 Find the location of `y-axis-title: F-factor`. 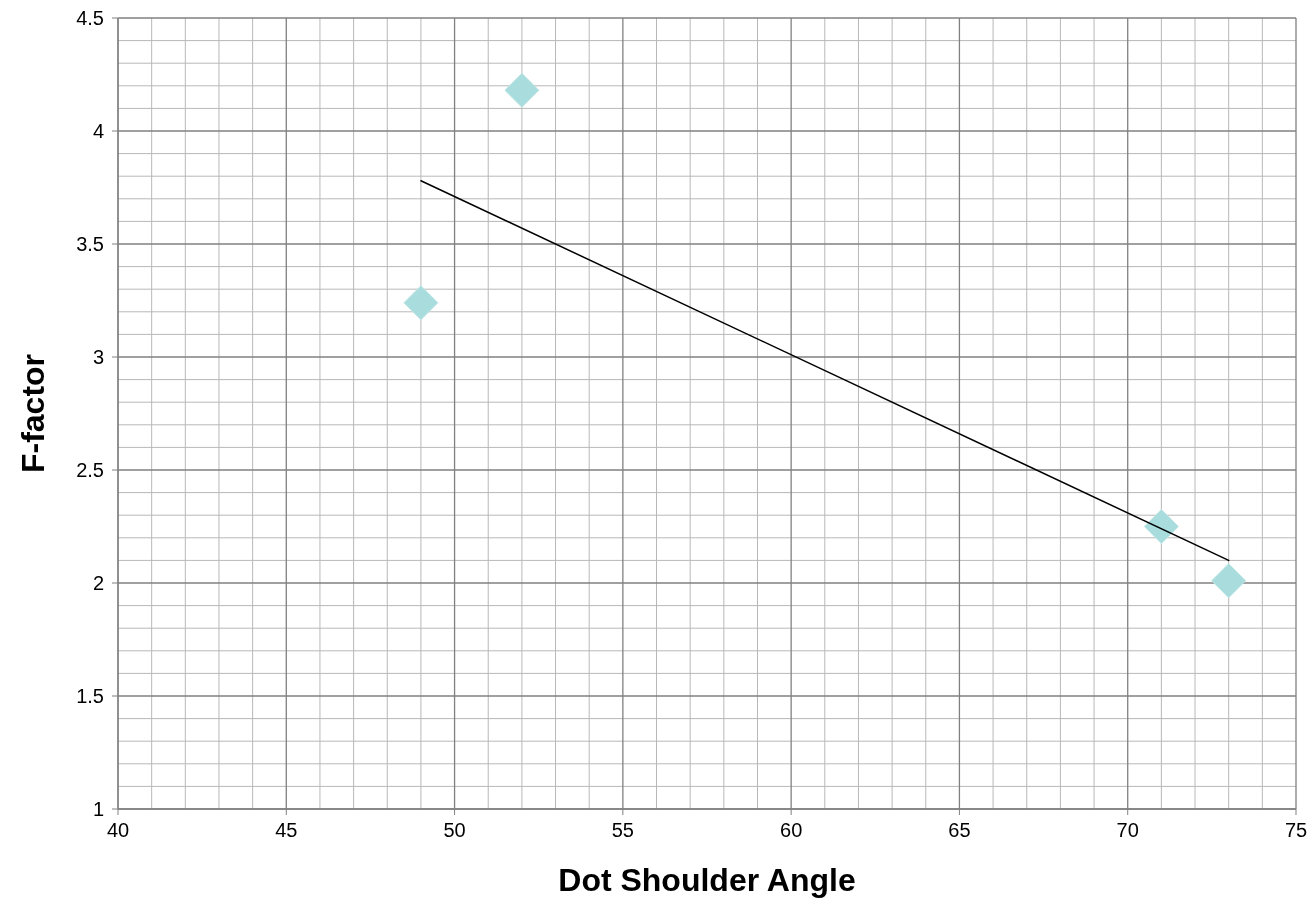

y-axis-title: F-factor is located at coordinates (33, 413).